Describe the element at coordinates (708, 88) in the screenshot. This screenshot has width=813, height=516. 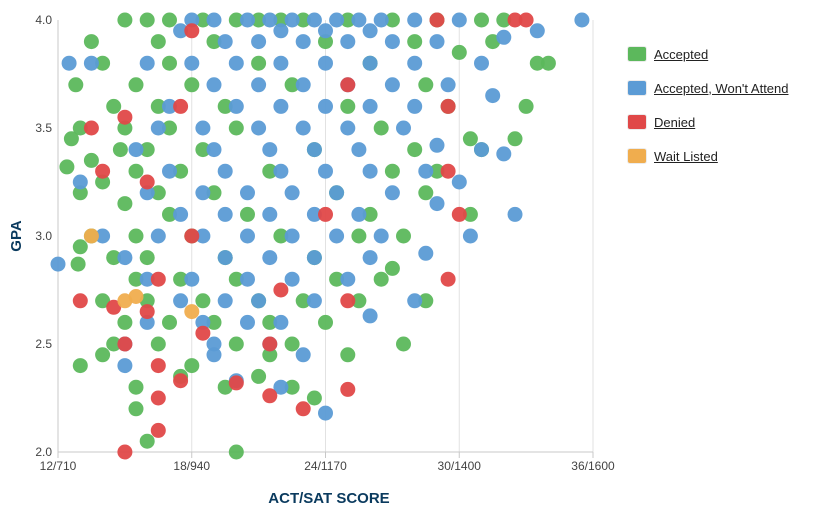
I see `legend-item-accepted-wont-attend: Accepted, Won't Attend` at that location.